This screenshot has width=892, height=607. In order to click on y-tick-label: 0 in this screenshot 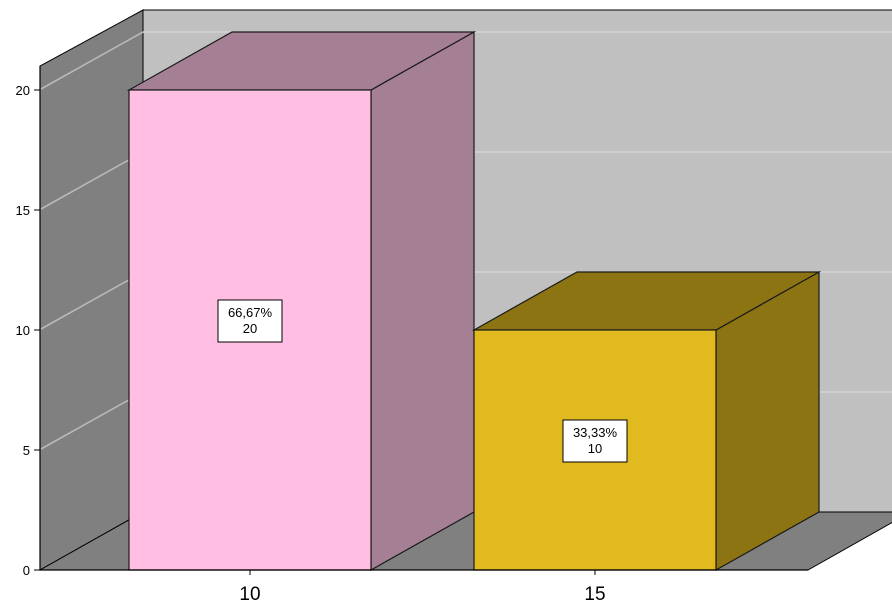, I will do `click(26, 570)`.